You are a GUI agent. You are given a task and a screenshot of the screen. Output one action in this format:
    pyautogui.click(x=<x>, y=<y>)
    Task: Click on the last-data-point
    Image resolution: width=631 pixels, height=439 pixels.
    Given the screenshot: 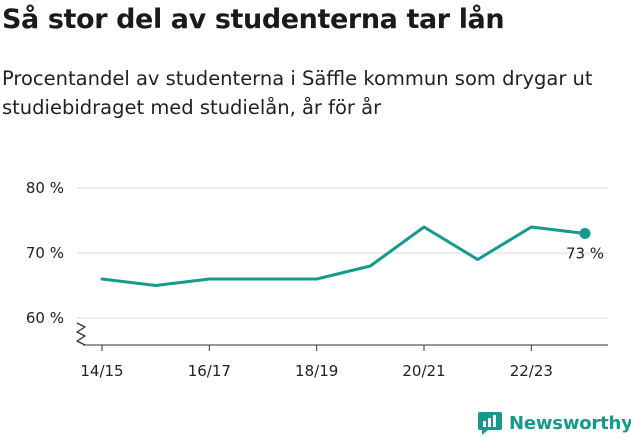 What is the action you would take?
    pyautogui.click(x=585, y=233)
    